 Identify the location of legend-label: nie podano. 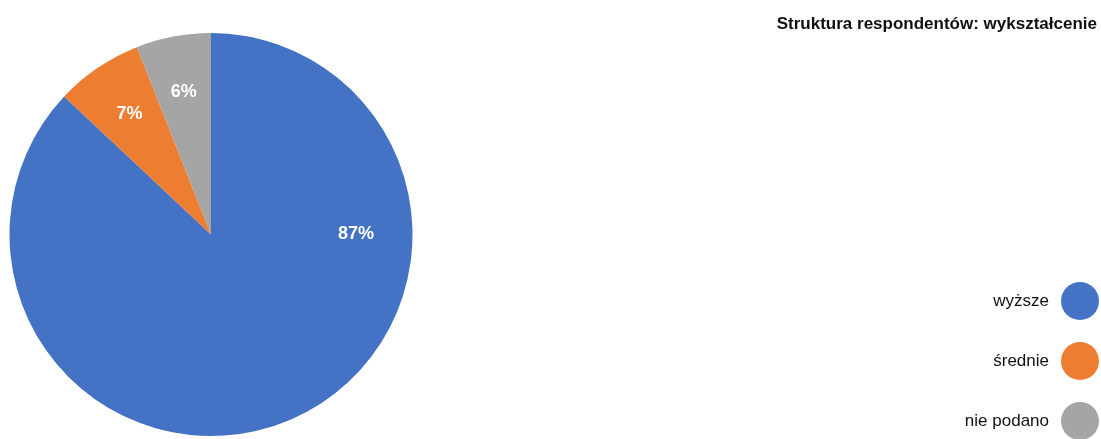
(1006, 421).